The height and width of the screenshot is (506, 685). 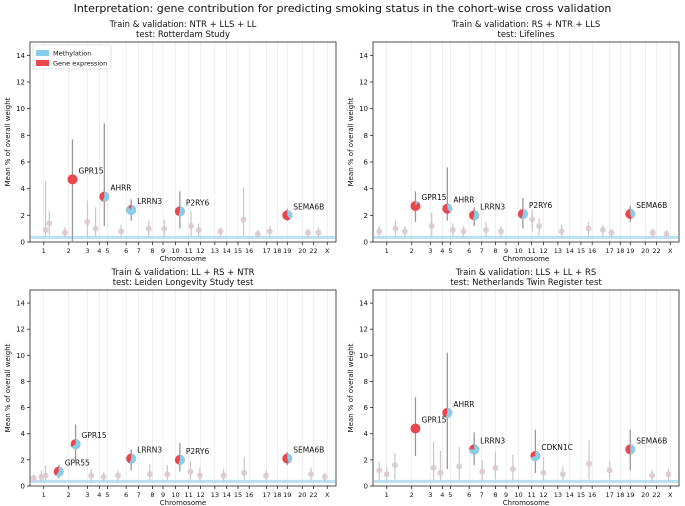 What do you see at coordinates (656, 251) in the screenshot?
I see `x-tick-label: 22` at bounding box center [656, 251].